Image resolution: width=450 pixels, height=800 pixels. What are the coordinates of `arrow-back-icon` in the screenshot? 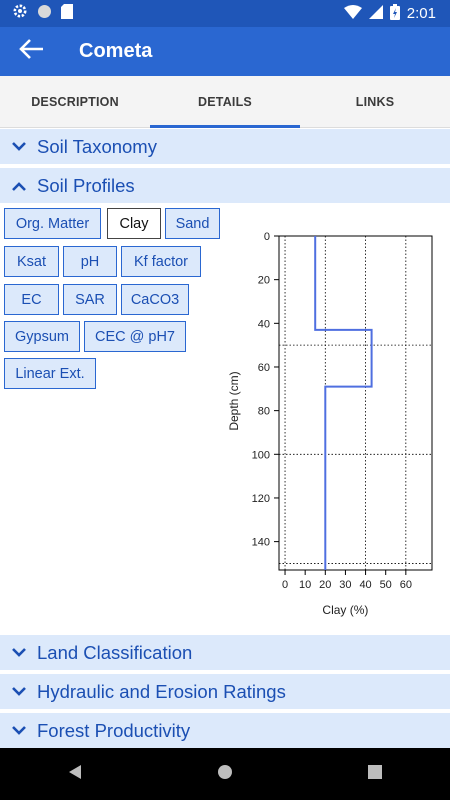 It's located at (31, 51).